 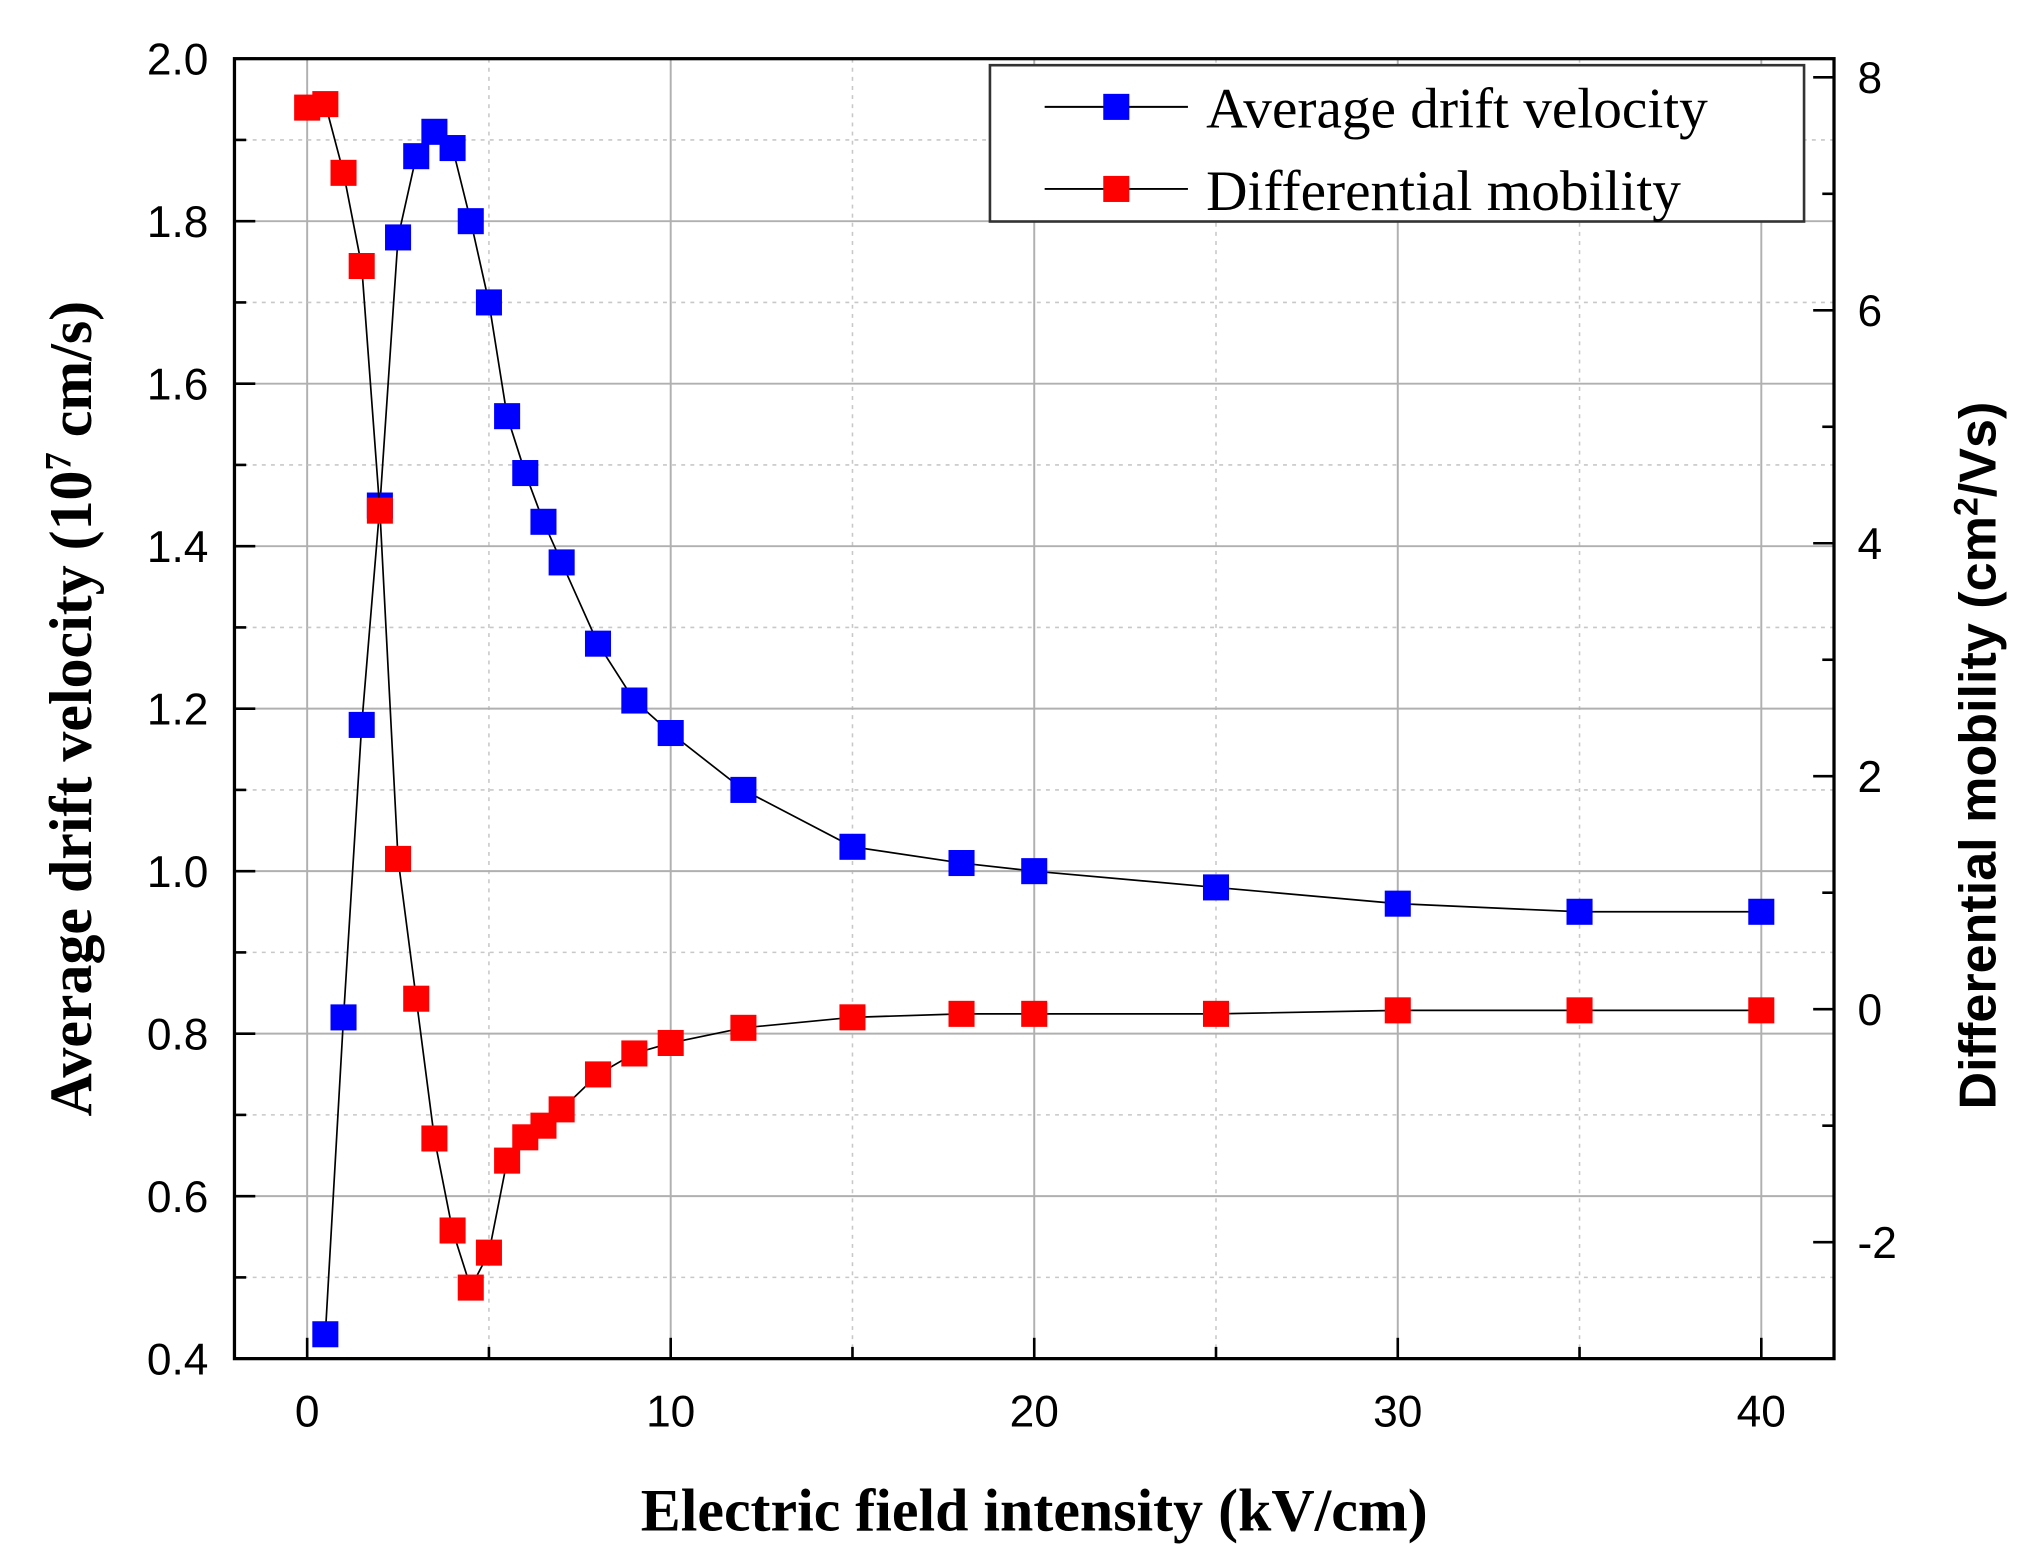 What do you see at coordinates (178, 547) in the screenshot?
I see `y-left-tick-label: 1.4` at bounding box center [178, 547].